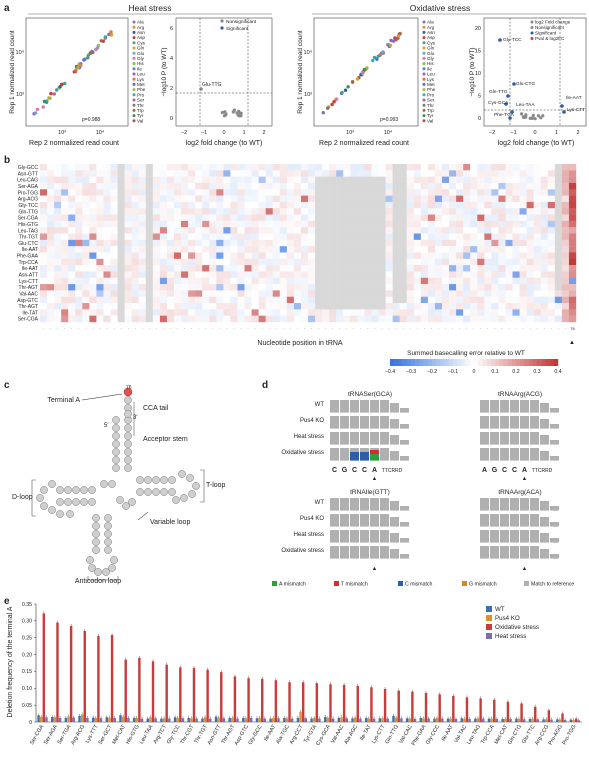 This screenshot has width=589, height=763. What do you see at coordinates (390, 372) in the screenshot?
I see `colorbar-tick: −0.4` at bounding box center [390, 372].